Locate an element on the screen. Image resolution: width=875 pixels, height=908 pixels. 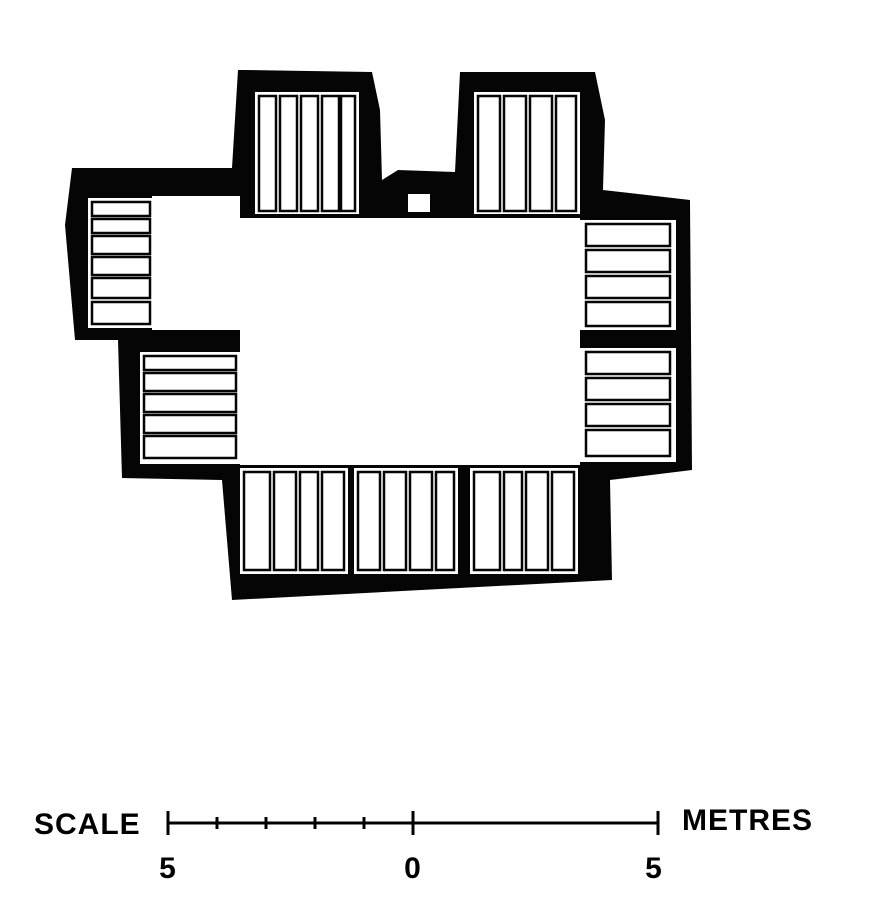
recess-left-upper is located at coordinates (121, 263).